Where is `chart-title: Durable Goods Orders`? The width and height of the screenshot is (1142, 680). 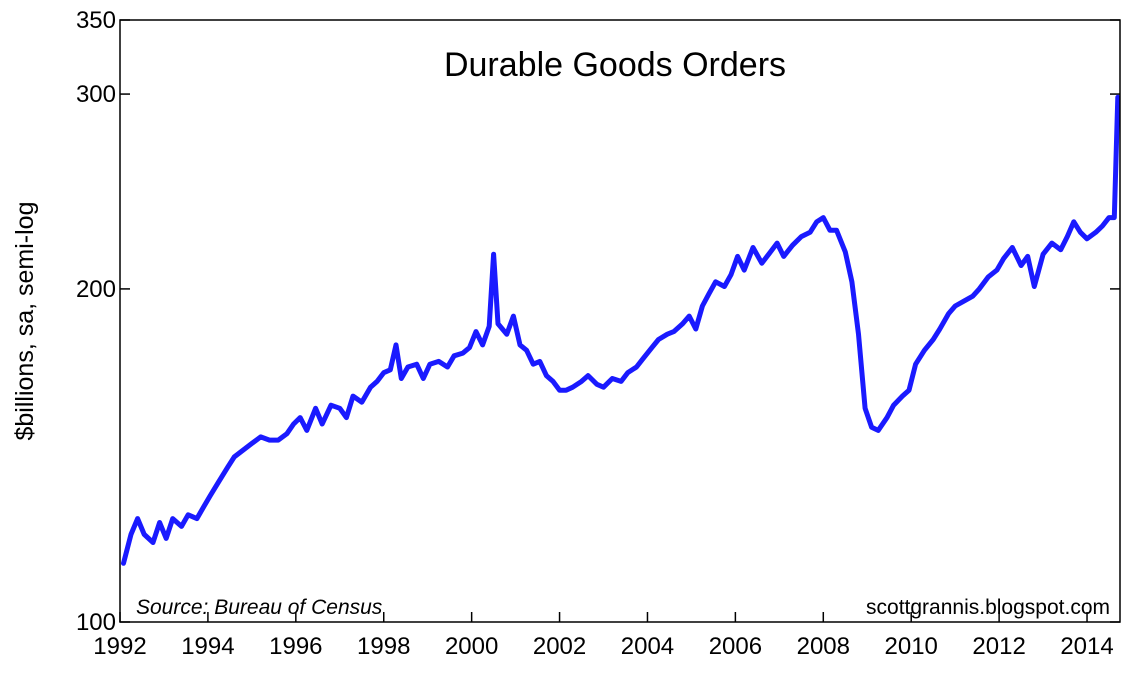
chart-title: Durable Goods Orders is located at coordinates (615, 65).